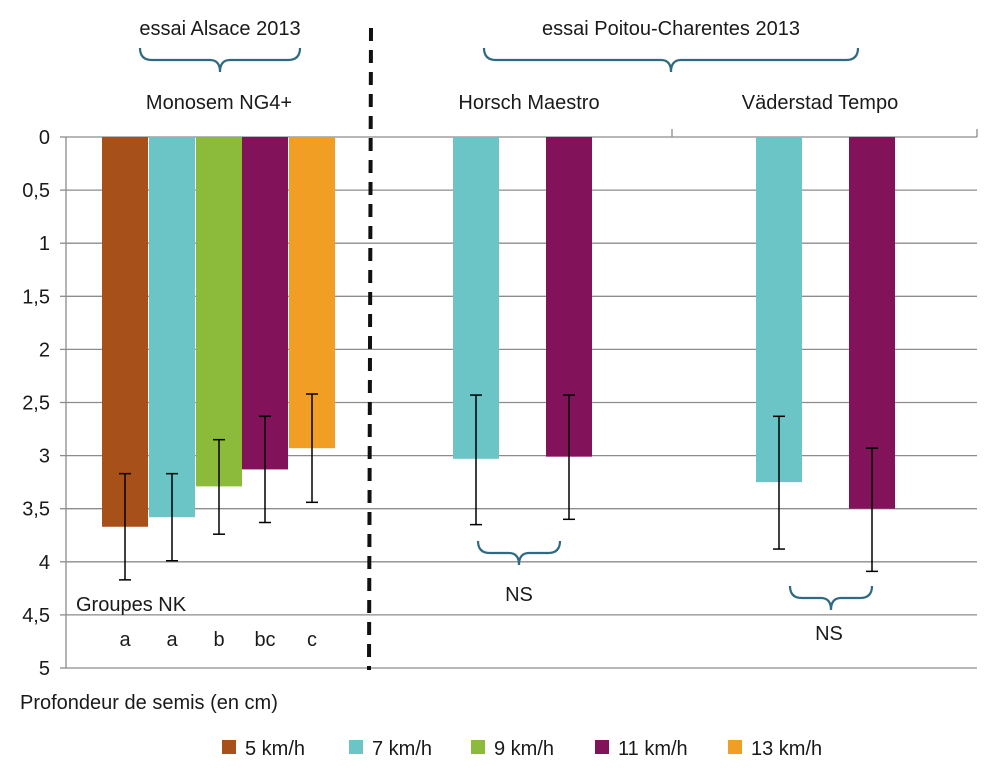 The image size is (996, 771). What do you see at coordinates (528, 103) in the screenshot?
I see `drill-label: Horsch Maestro` at bounding box center [528, 103].